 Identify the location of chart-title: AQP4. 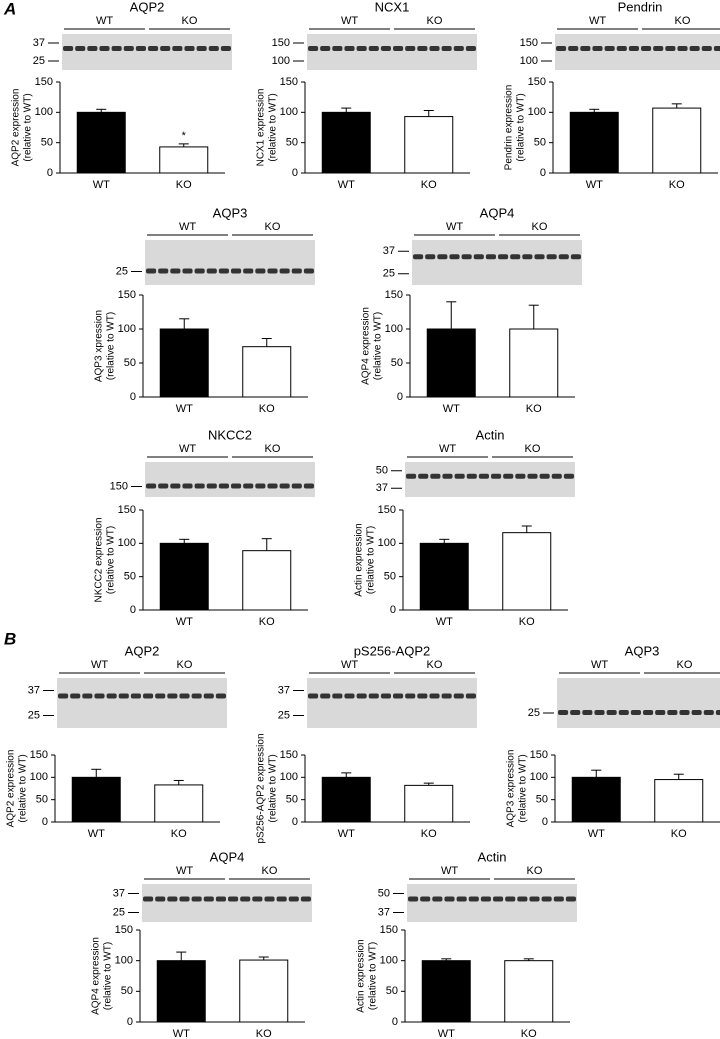
(227, 856).